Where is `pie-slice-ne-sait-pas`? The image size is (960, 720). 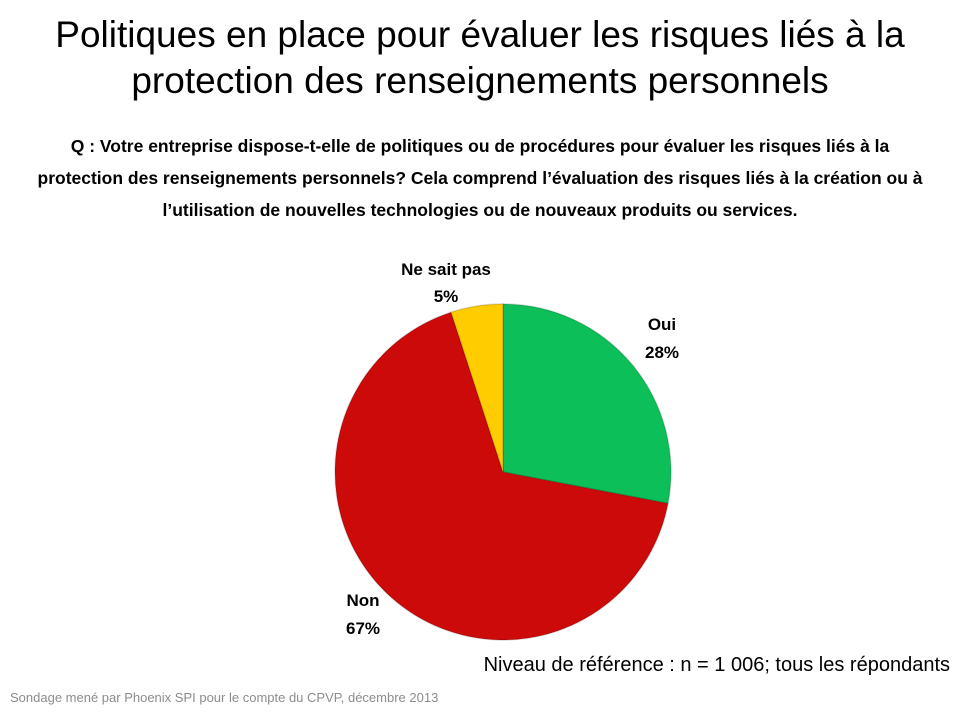
pie-slice-ne-sait-pas is located at coordinates (477, 388).